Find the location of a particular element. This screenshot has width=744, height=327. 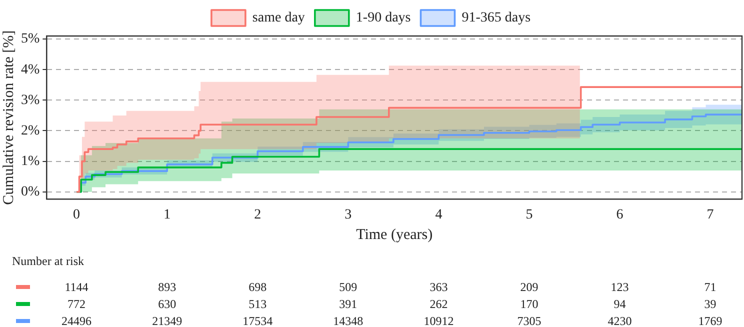

text: 391 is located at coordinates (348, 304).